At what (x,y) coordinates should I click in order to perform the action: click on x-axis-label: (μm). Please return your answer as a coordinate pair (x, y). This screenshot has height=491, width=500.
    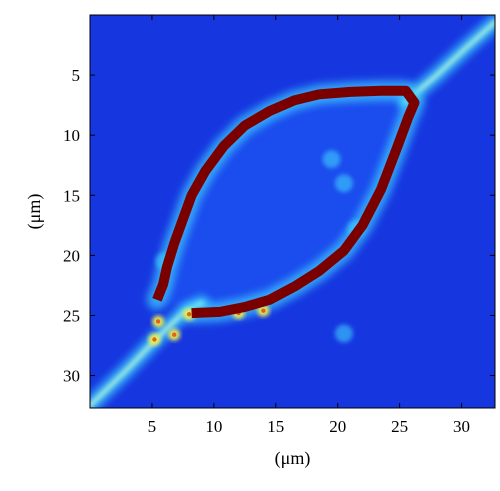
    Looking at the image, I should click on (293, 458).